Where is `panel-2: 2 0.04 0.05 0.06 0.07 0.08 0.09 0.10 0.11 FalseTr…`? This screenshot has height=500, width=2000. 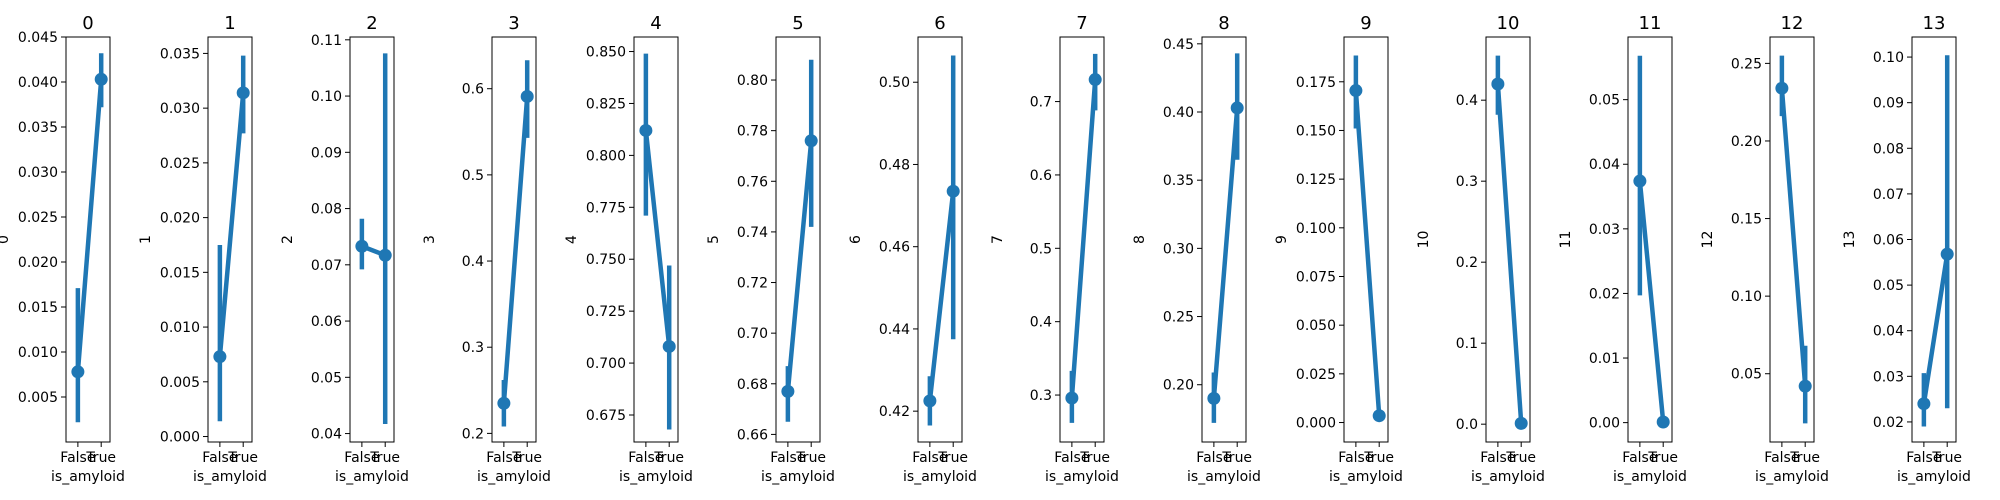 panel-2: 2 0.04 0.05 0.06 0.07 0.08 0.09 0.10 0.11 FalseTr… is located at coordinates (344, 249).